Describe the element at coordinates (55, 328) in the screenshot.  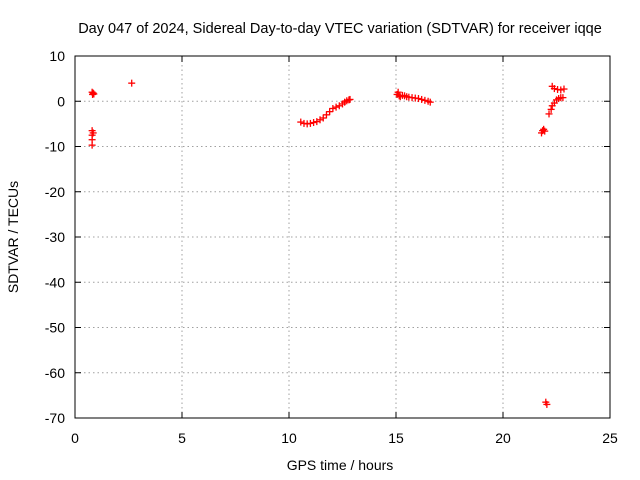
I see `y-tick-label: -50` at that location.